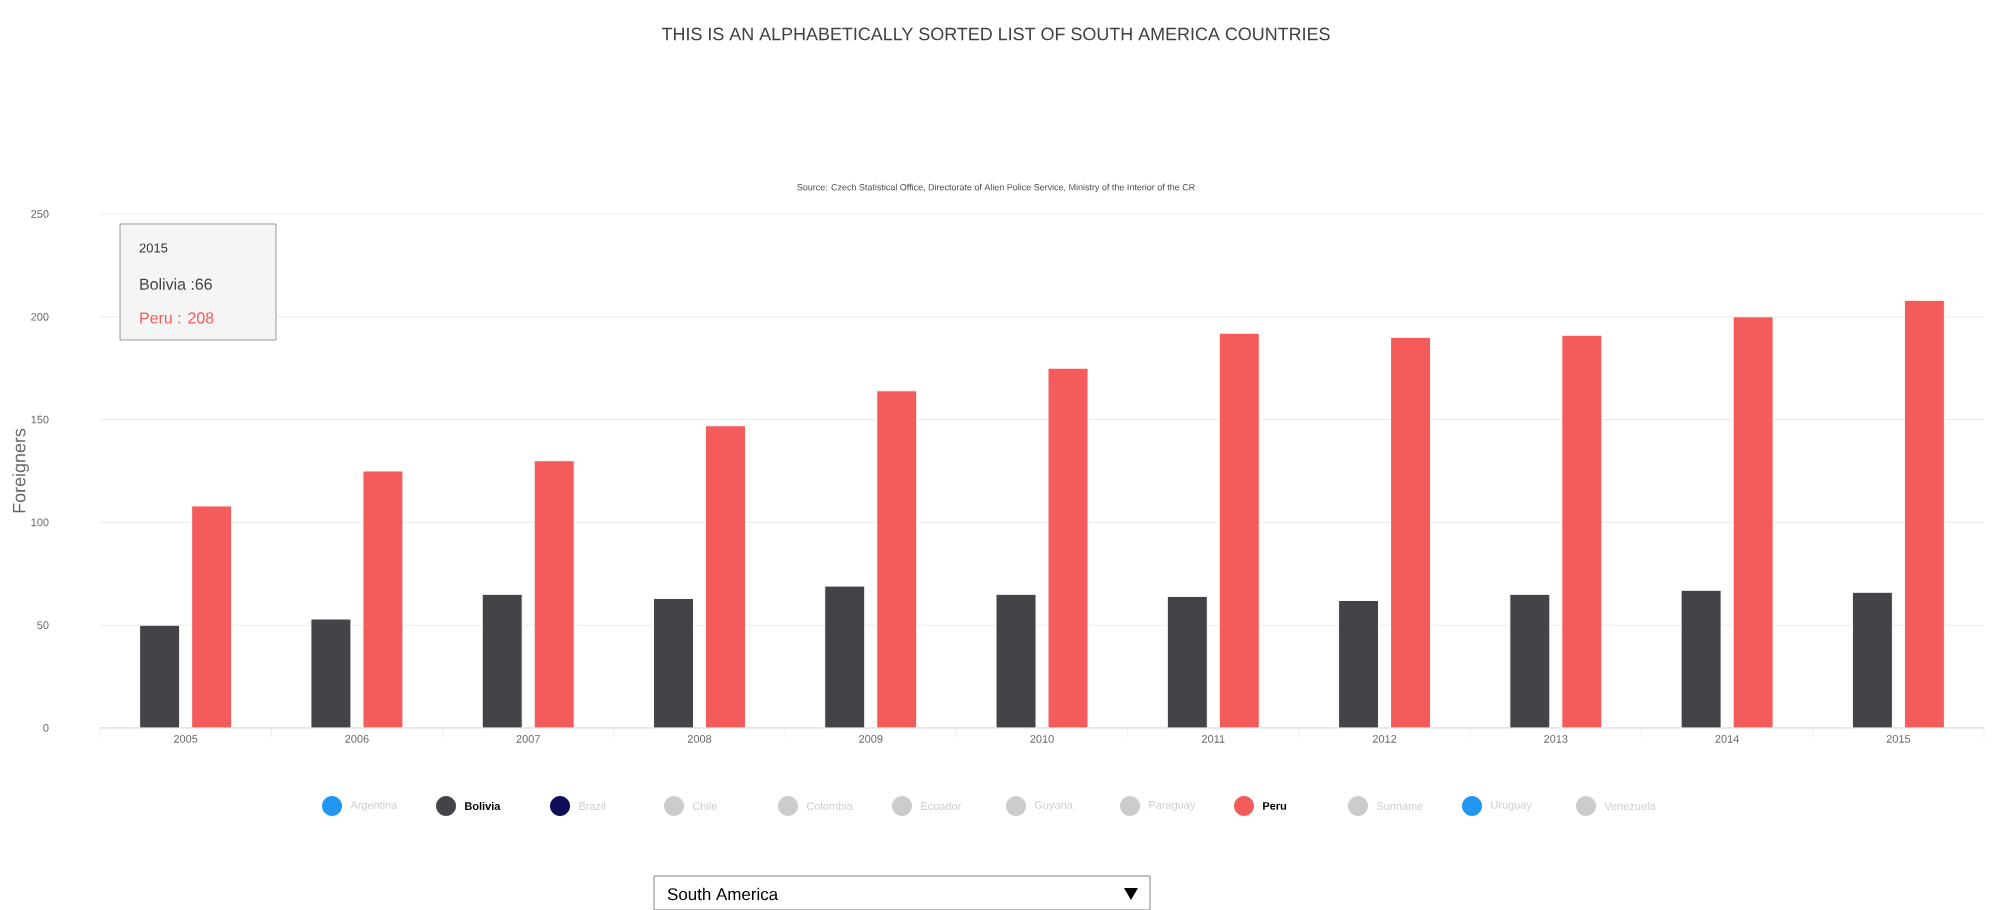 The height and width of the screenshot is (910, 1992). What do you see at coordinates (723, 894) in the screenshot?
I see `text: South America` at bounding box center [723, 894].